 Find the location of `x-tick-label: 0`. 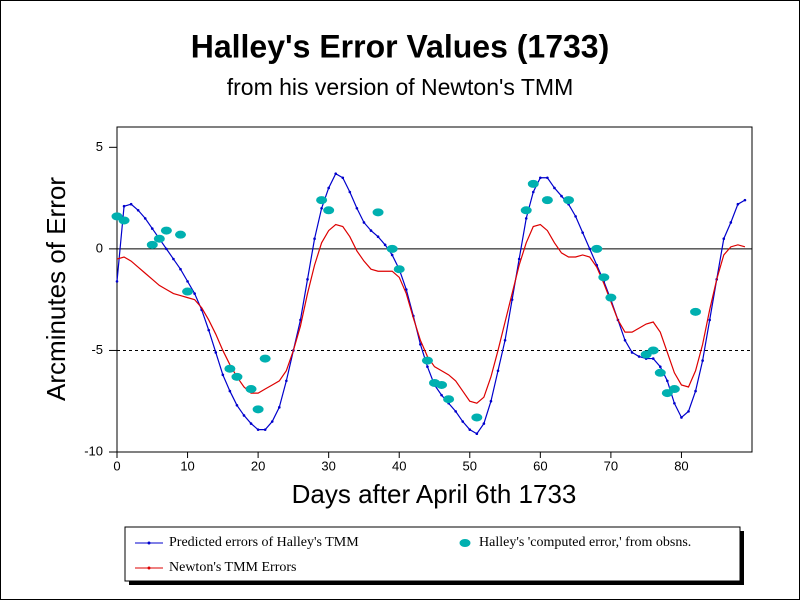

x-tick-label: 0 is located at coordinates (116, 465).